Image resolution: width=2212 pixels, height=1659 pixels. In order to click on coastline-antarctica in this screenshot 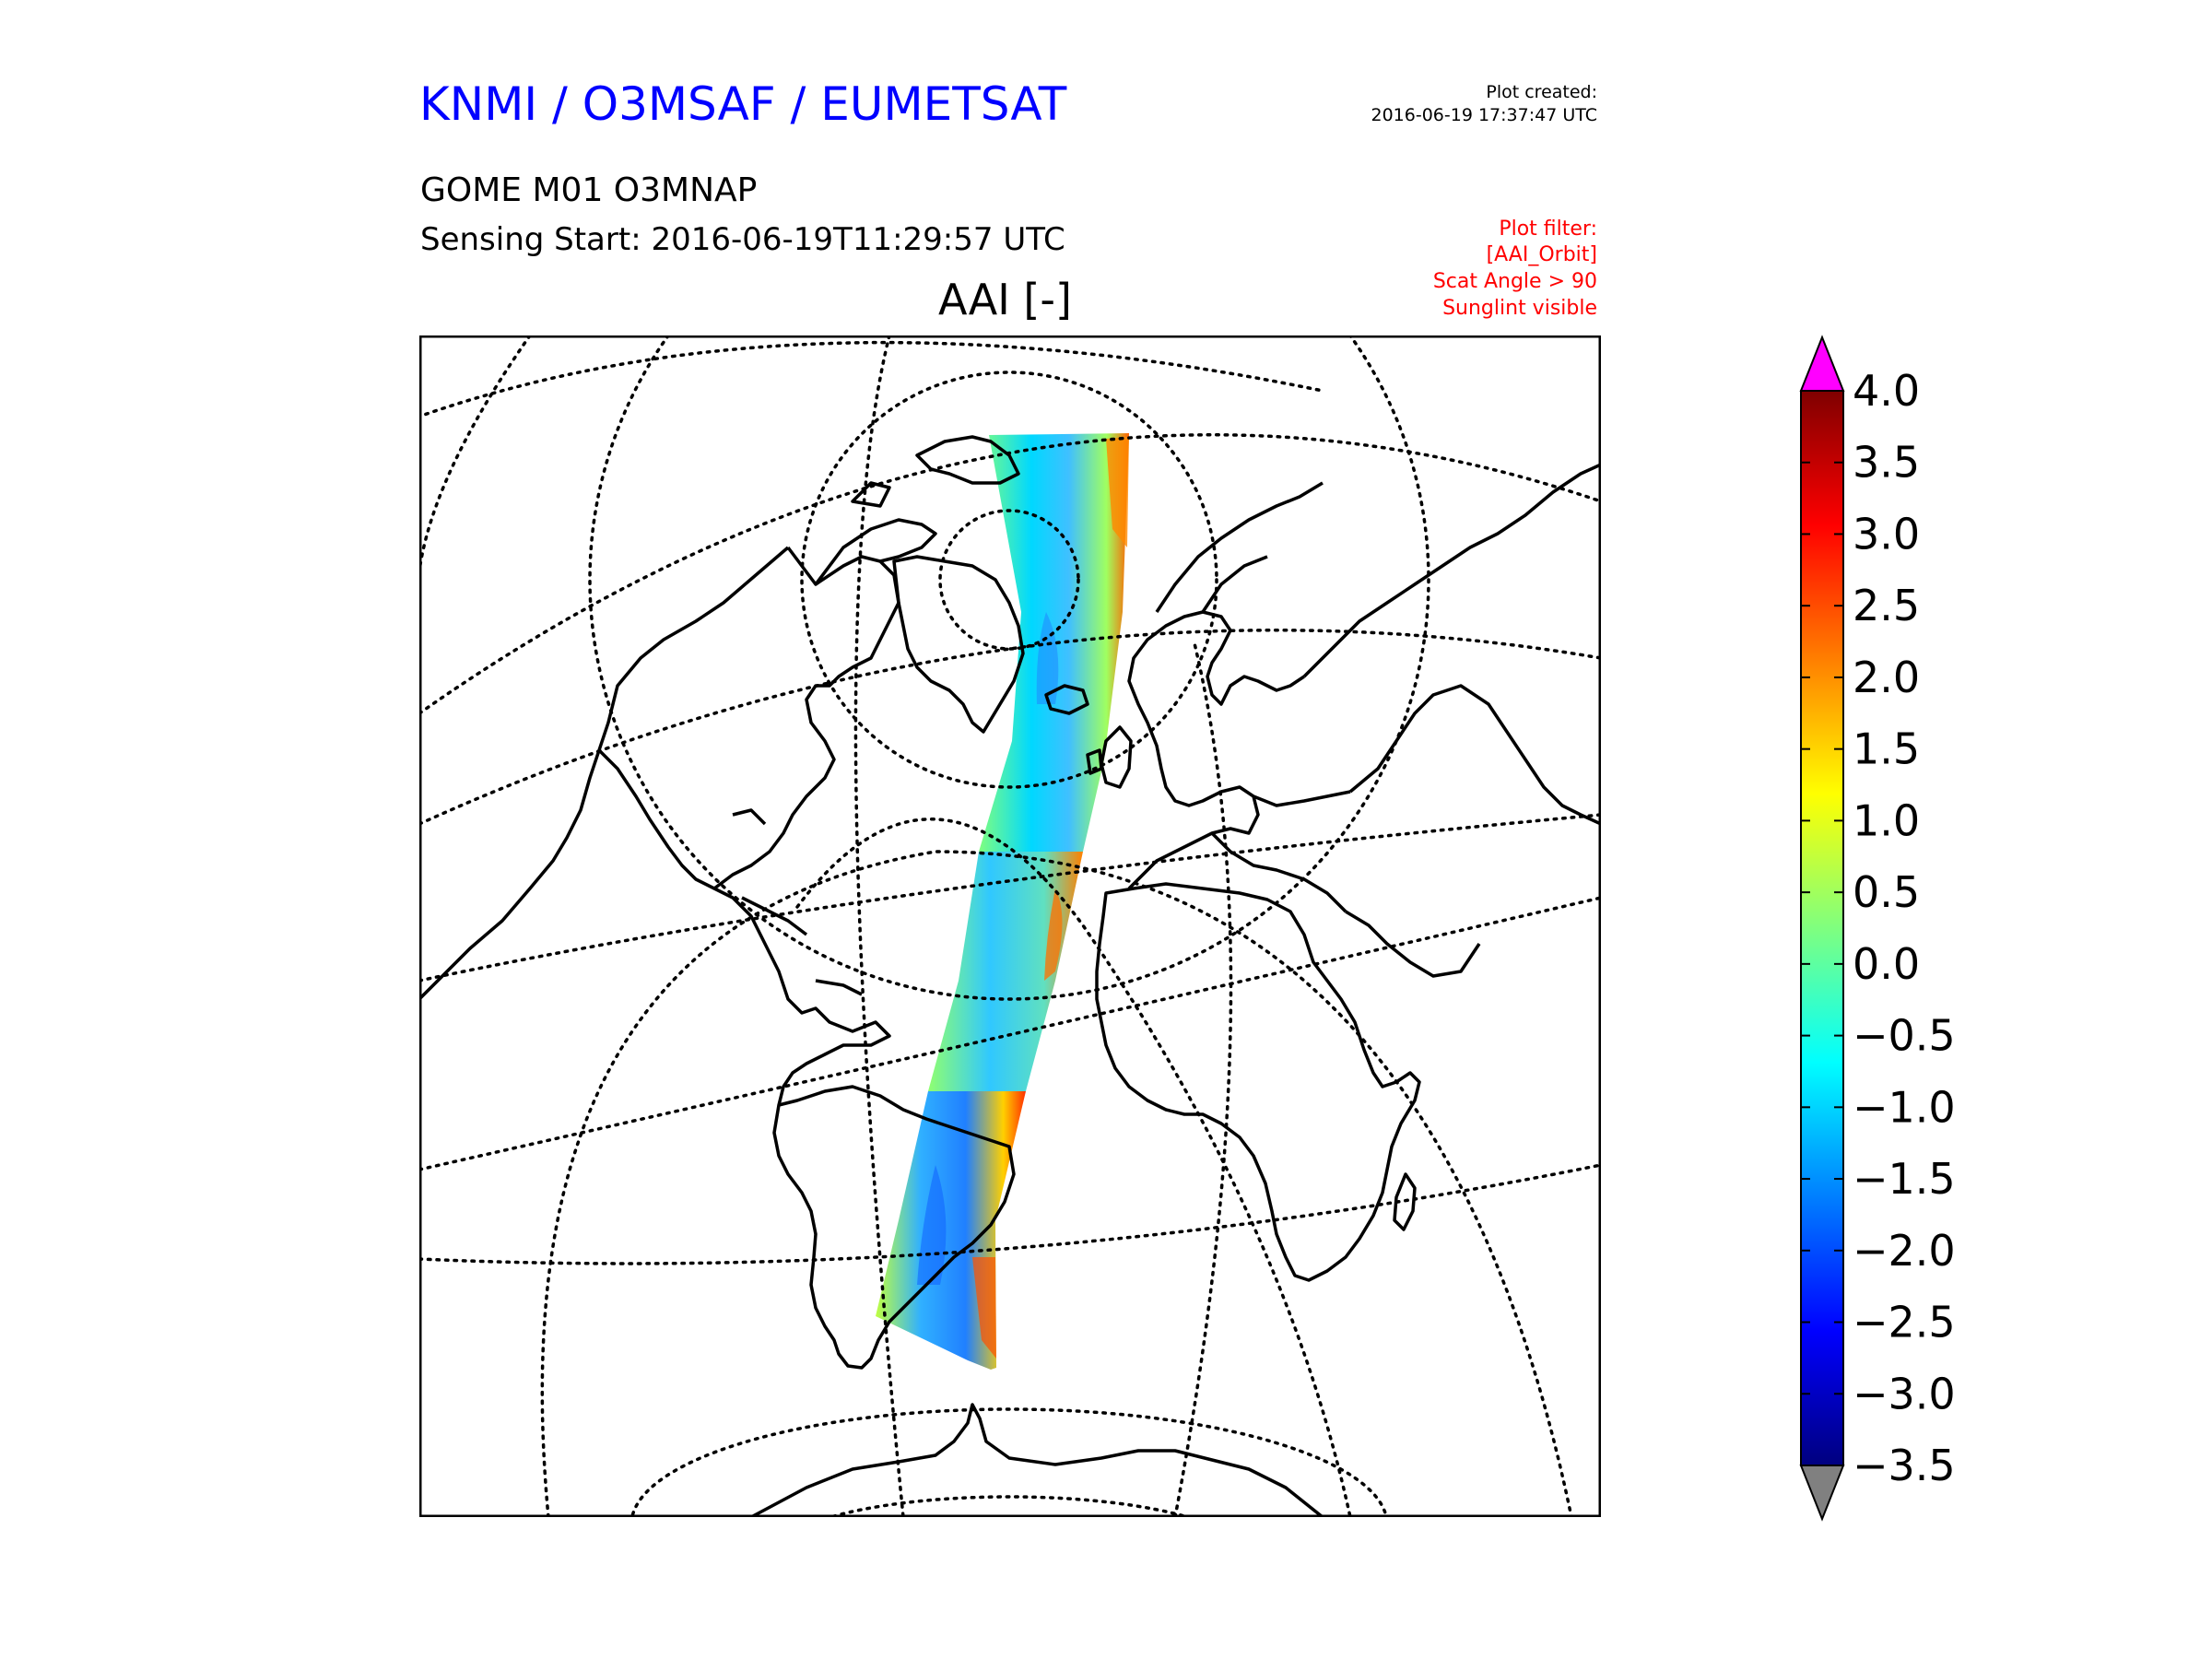, I will do `click(1037, 1460)`.